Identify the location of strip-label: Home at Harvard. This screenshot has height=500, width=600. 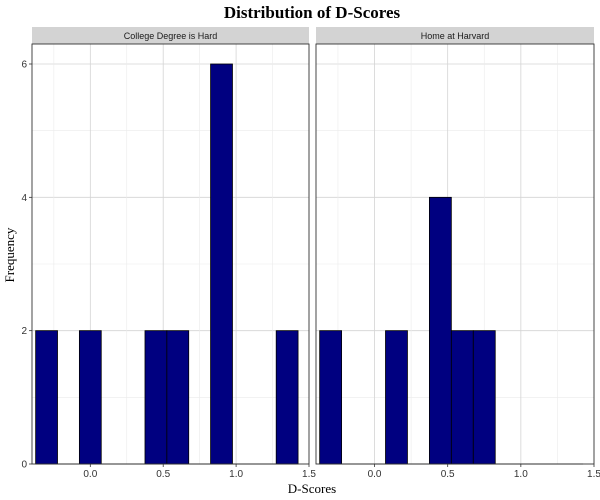
(455, 36).